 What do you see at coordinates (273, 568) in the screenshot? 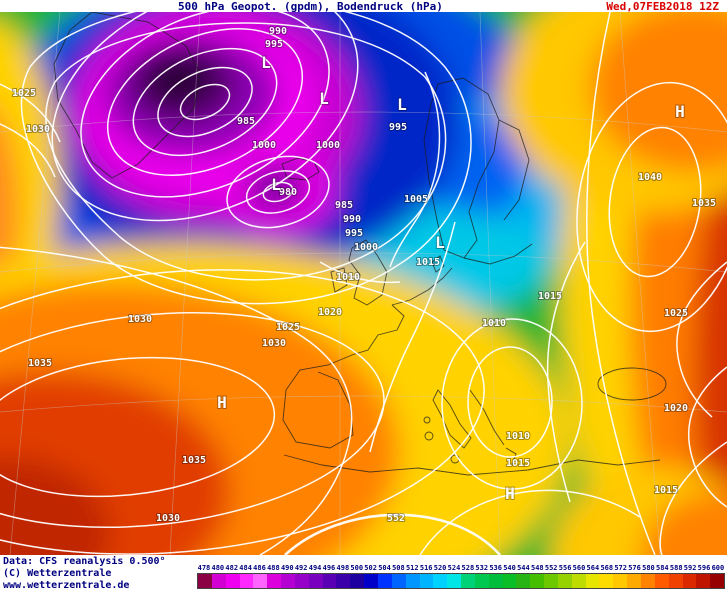
I see `legend-value: 488` at bounding box center [273, 568].